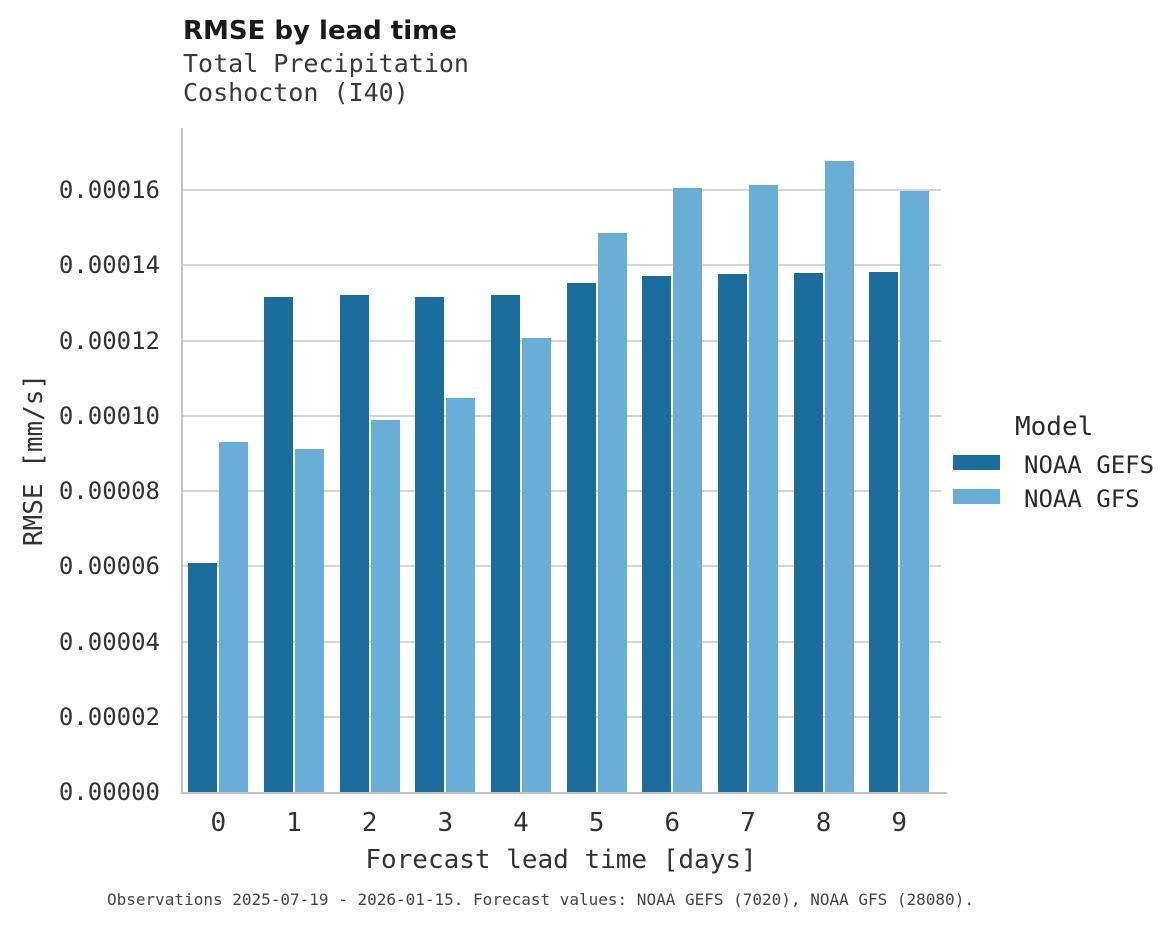  Describe the element at coordinates (369, 823) in the screenshot. I see `x-tick-label: 2` at that location.